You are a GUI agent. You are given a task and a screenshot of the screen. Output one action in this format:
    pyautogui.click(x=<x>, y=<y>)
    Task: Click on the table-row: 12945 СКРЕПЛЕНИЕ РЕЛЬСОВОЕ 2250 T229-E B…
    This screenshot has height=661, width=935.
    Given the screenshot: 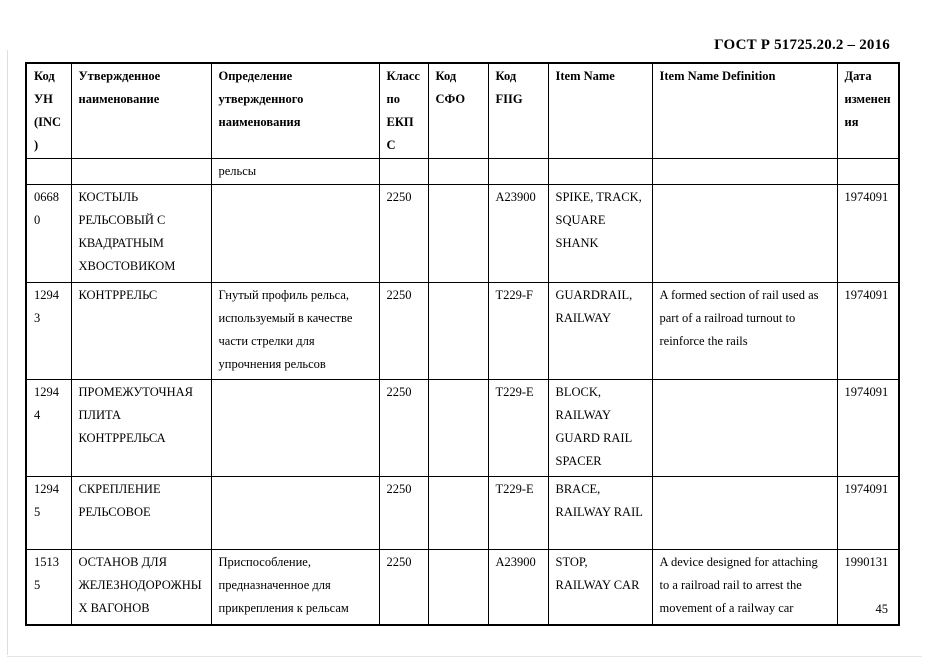 What is the action you would take?
    pyautogui.click(x=462, y=513)
    